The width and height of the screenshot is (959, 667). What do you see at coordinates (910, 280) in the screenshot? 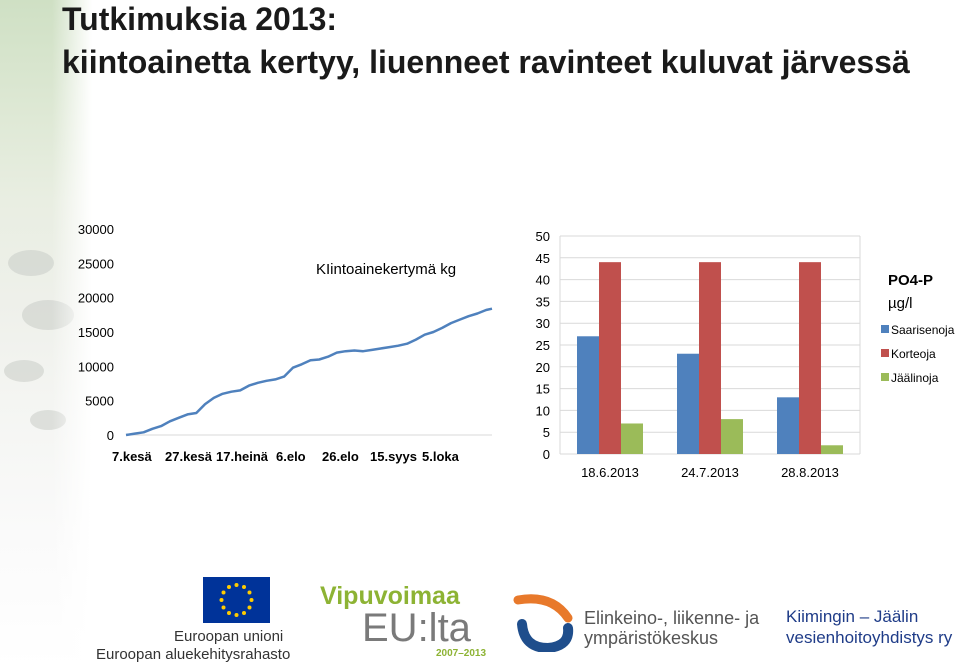
I see `bar-chart-title: PO4-P` at bounding box center [910, 280].